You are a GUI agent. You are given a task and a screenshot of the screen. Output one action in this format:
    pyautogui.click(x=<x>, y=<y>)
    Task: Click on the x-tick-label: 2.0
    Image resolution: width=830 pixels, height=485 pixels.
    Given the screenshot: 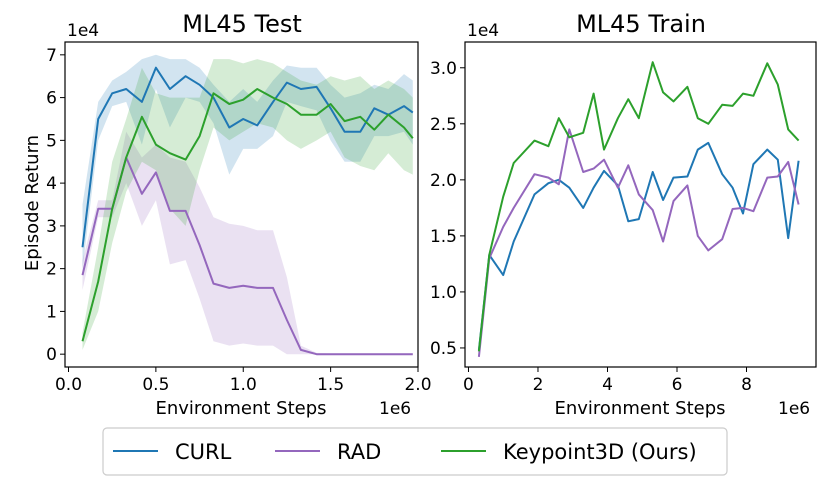 What is the action you would take?
    pyautogui.click(x=417, y=385)
    